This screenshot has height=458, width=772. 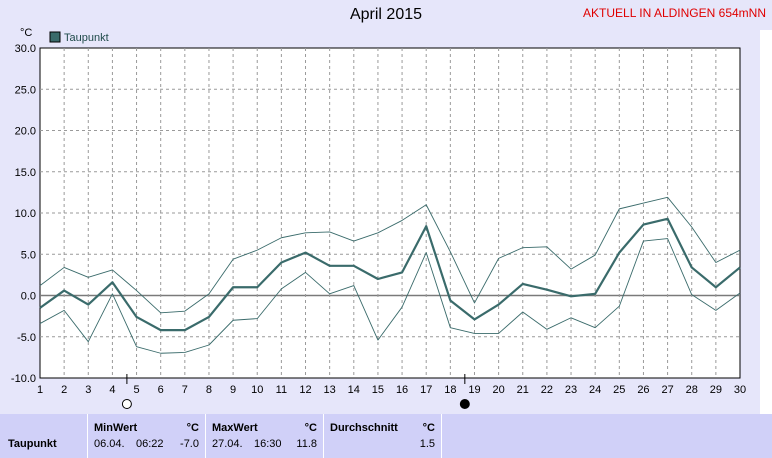 What do you see at coordinates (674, 13) in the screenshot?
I see `station-label: AKTUELL IN ALDINGEN 654mNN` at bounding box center [674, 13].